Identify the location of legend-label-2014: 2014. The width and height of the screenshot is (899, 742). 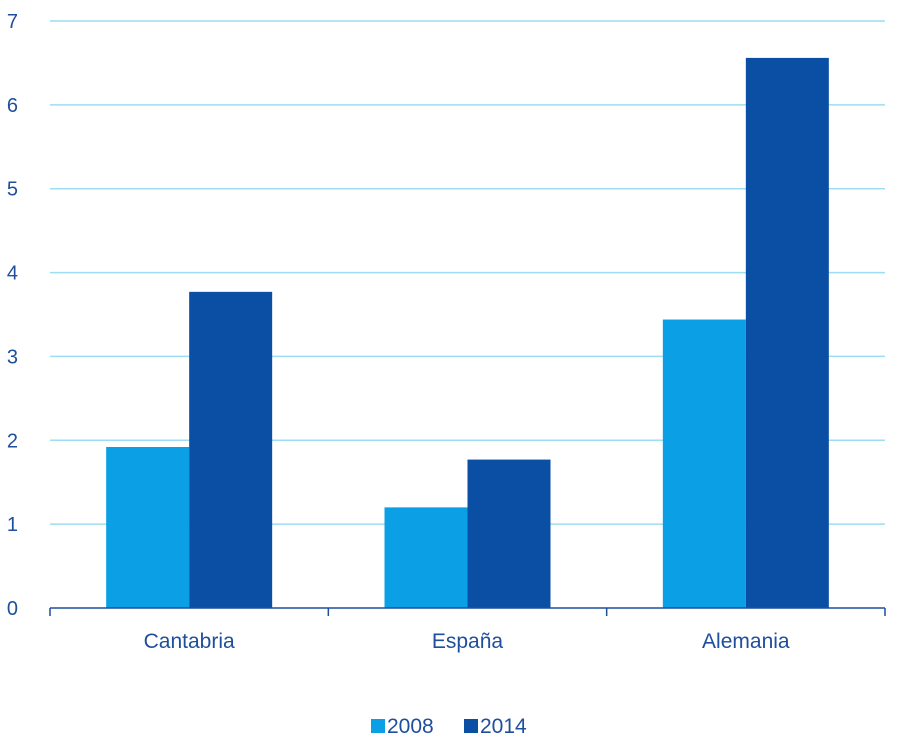
(503, 726).